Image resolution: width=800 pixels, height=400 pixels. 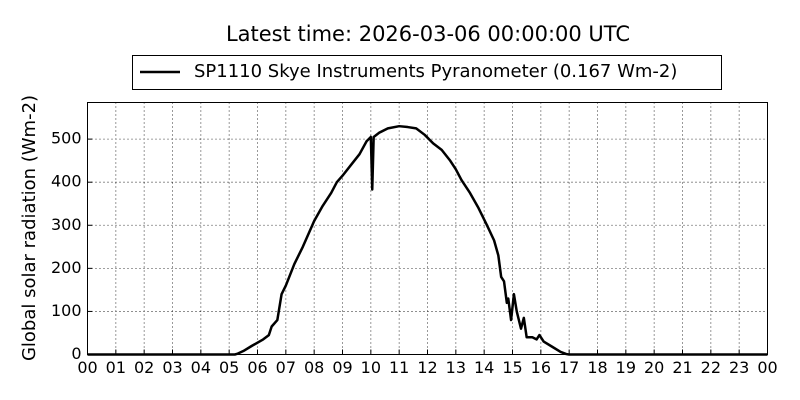 What do you see at coordinates (541, 367) in the screenshot?
I see `x-tick-label: 16` at bounding box center [541, 367].